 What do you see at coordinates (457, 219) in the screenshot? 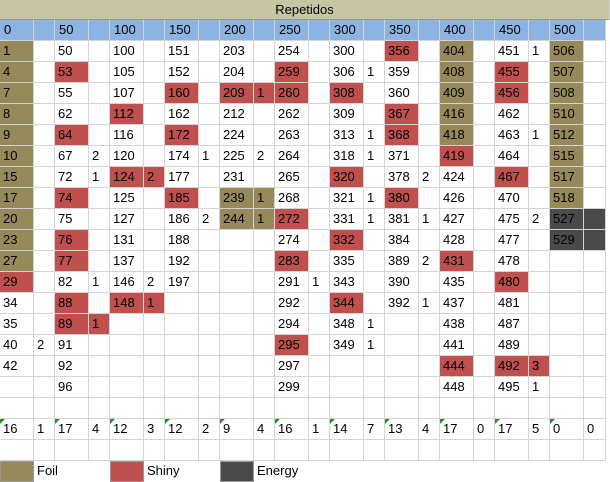
I see `table-cell: 427` at bounding box center [457, 219].